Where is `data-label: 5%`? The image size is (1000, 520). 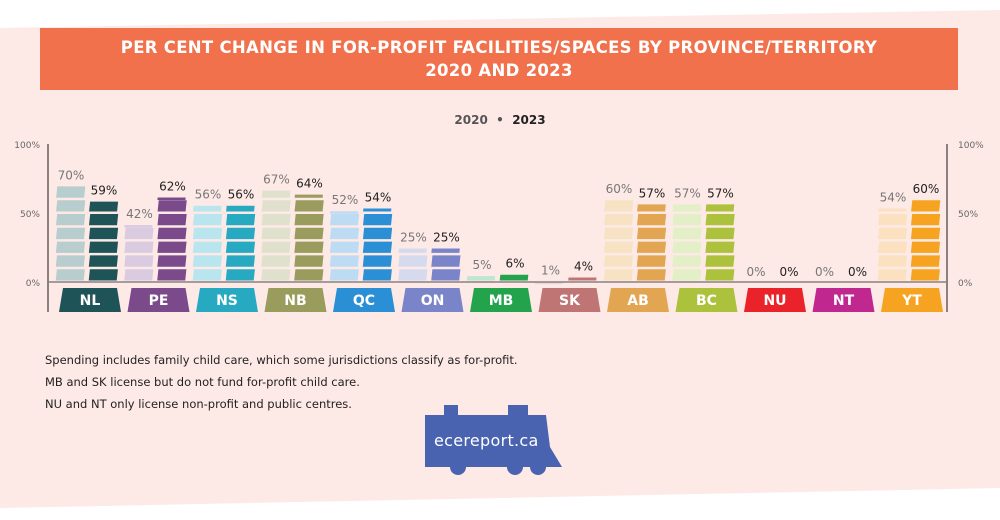
data-label: 5% is located at coordinates (481, 265).